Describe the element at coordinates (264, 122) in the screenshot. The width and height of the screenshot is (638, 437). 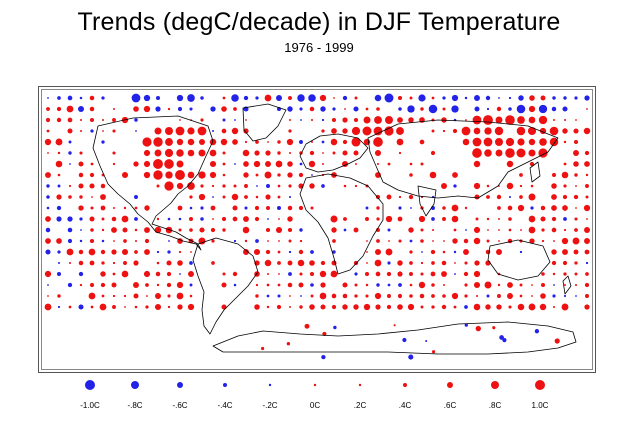
I see `coast-greenland` at that location.